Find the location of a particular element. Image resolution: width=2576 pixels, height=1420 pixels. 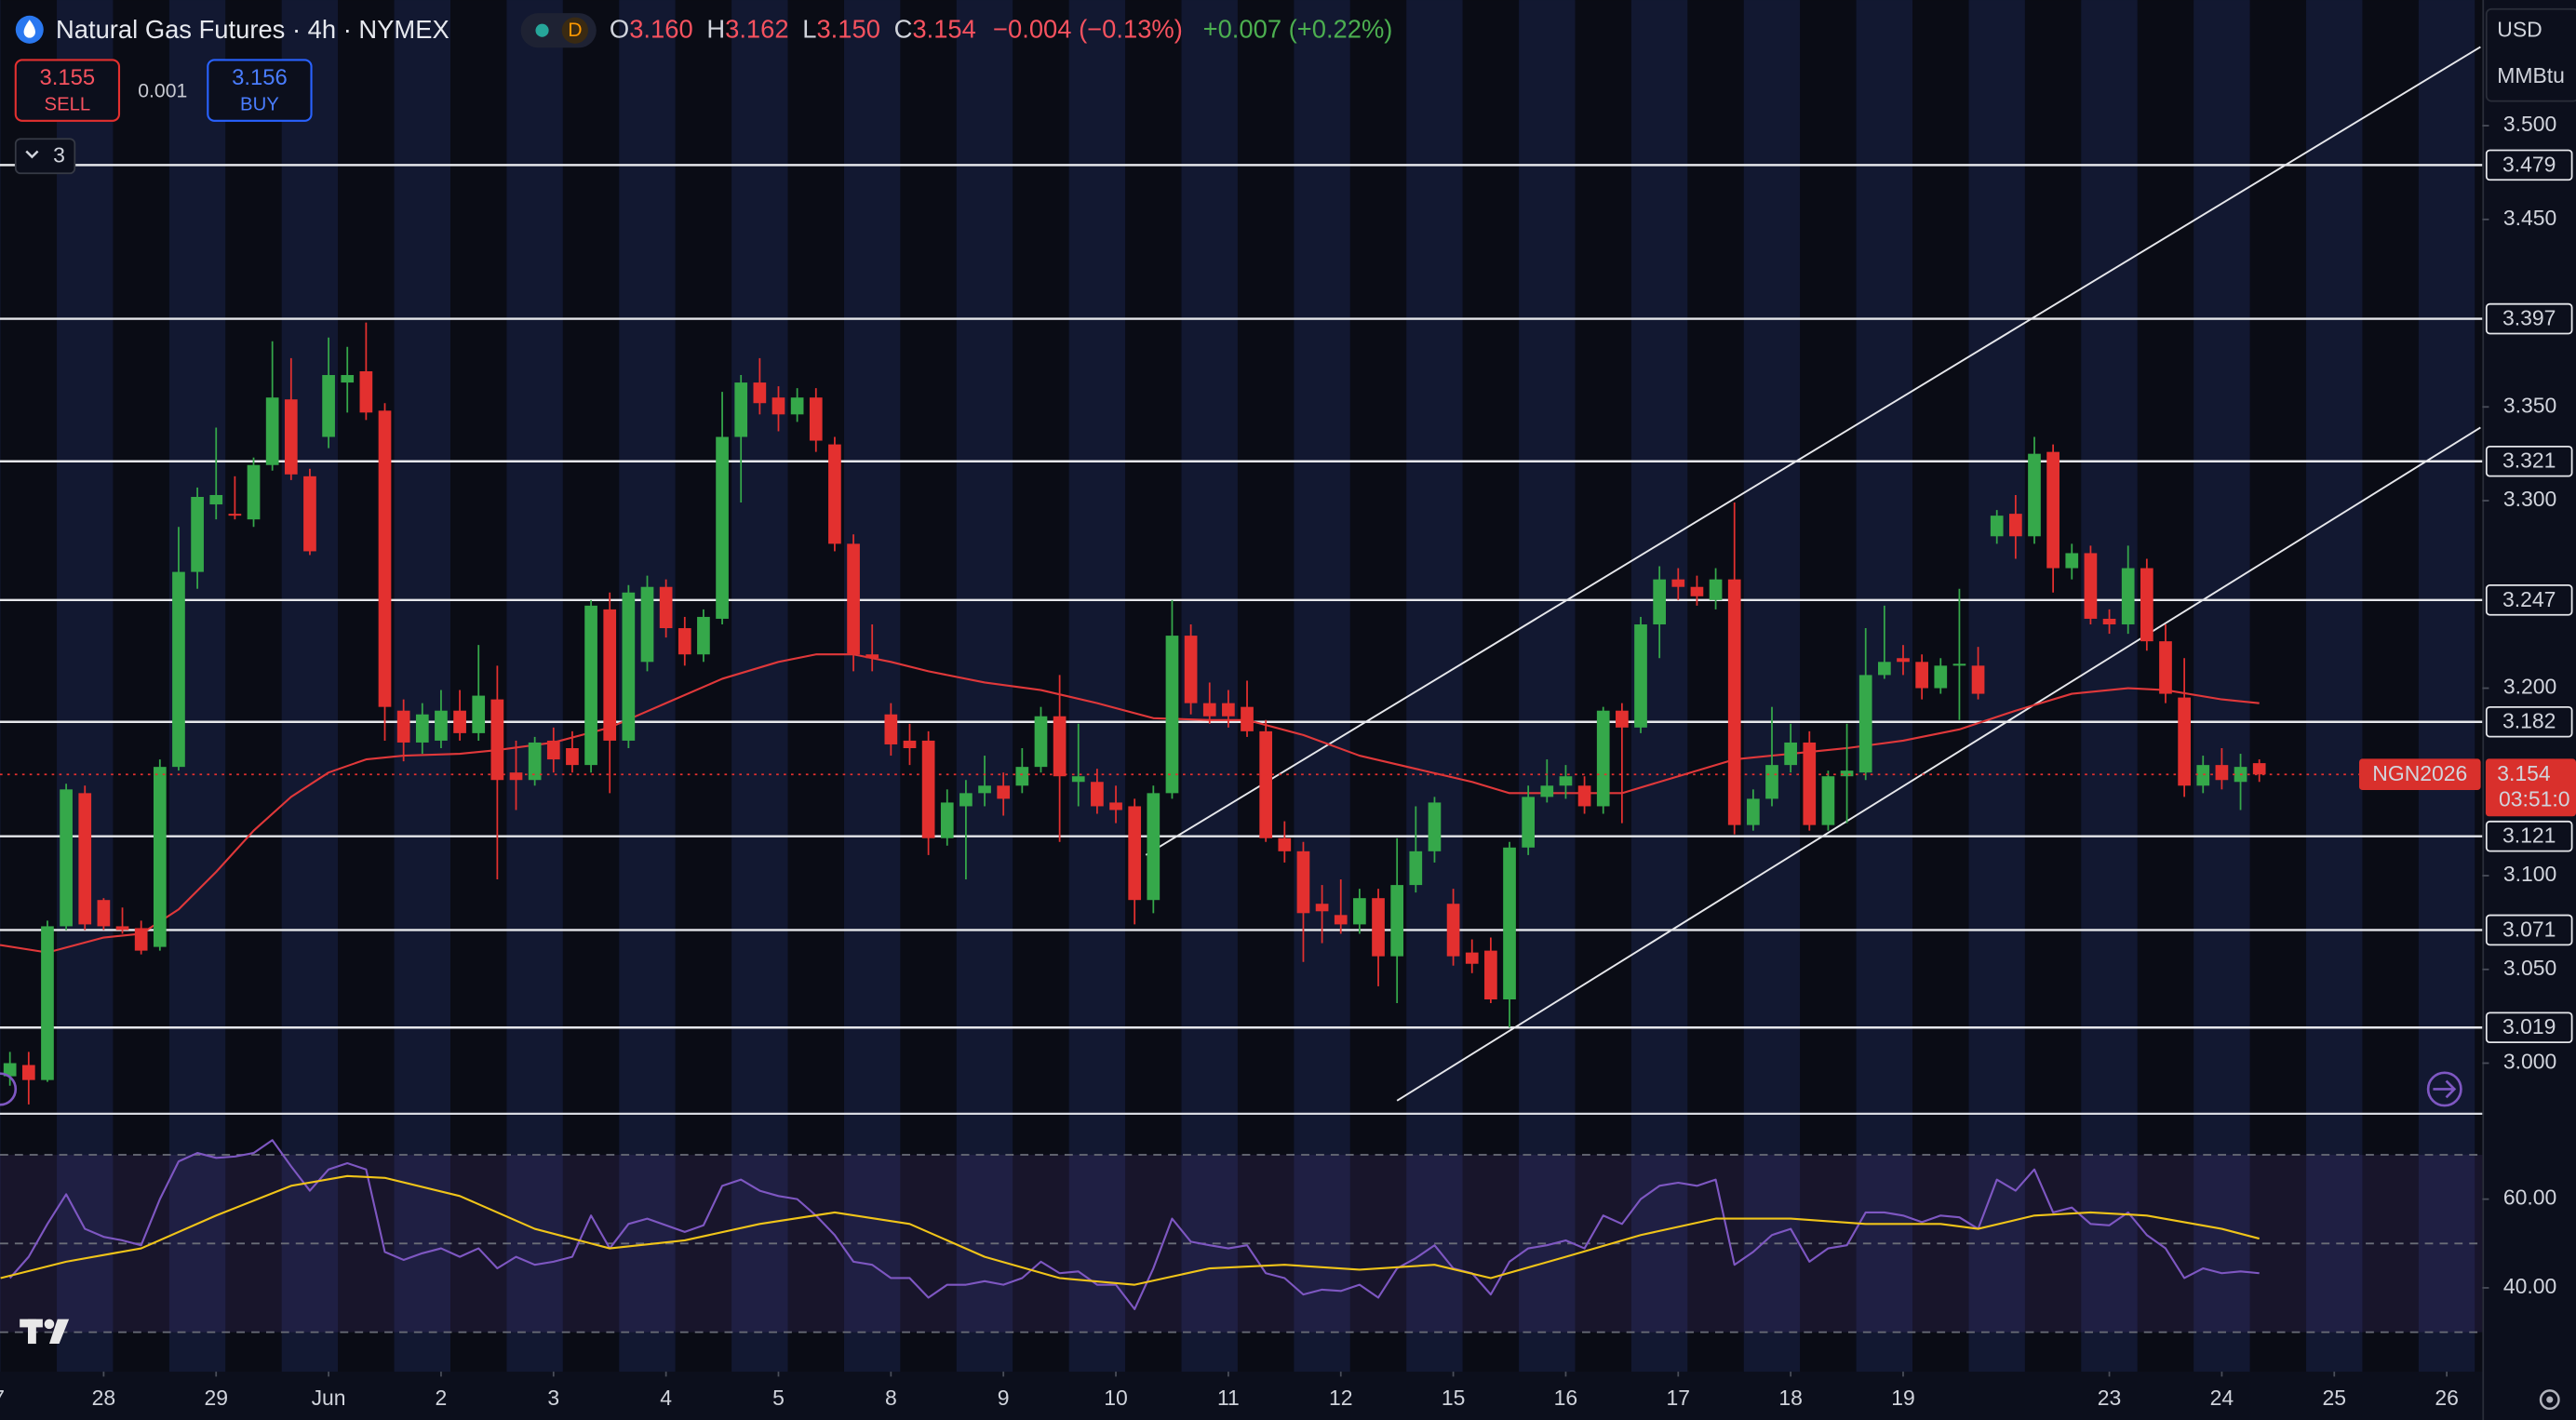

price-tag is located at coordinates (2530, 787).